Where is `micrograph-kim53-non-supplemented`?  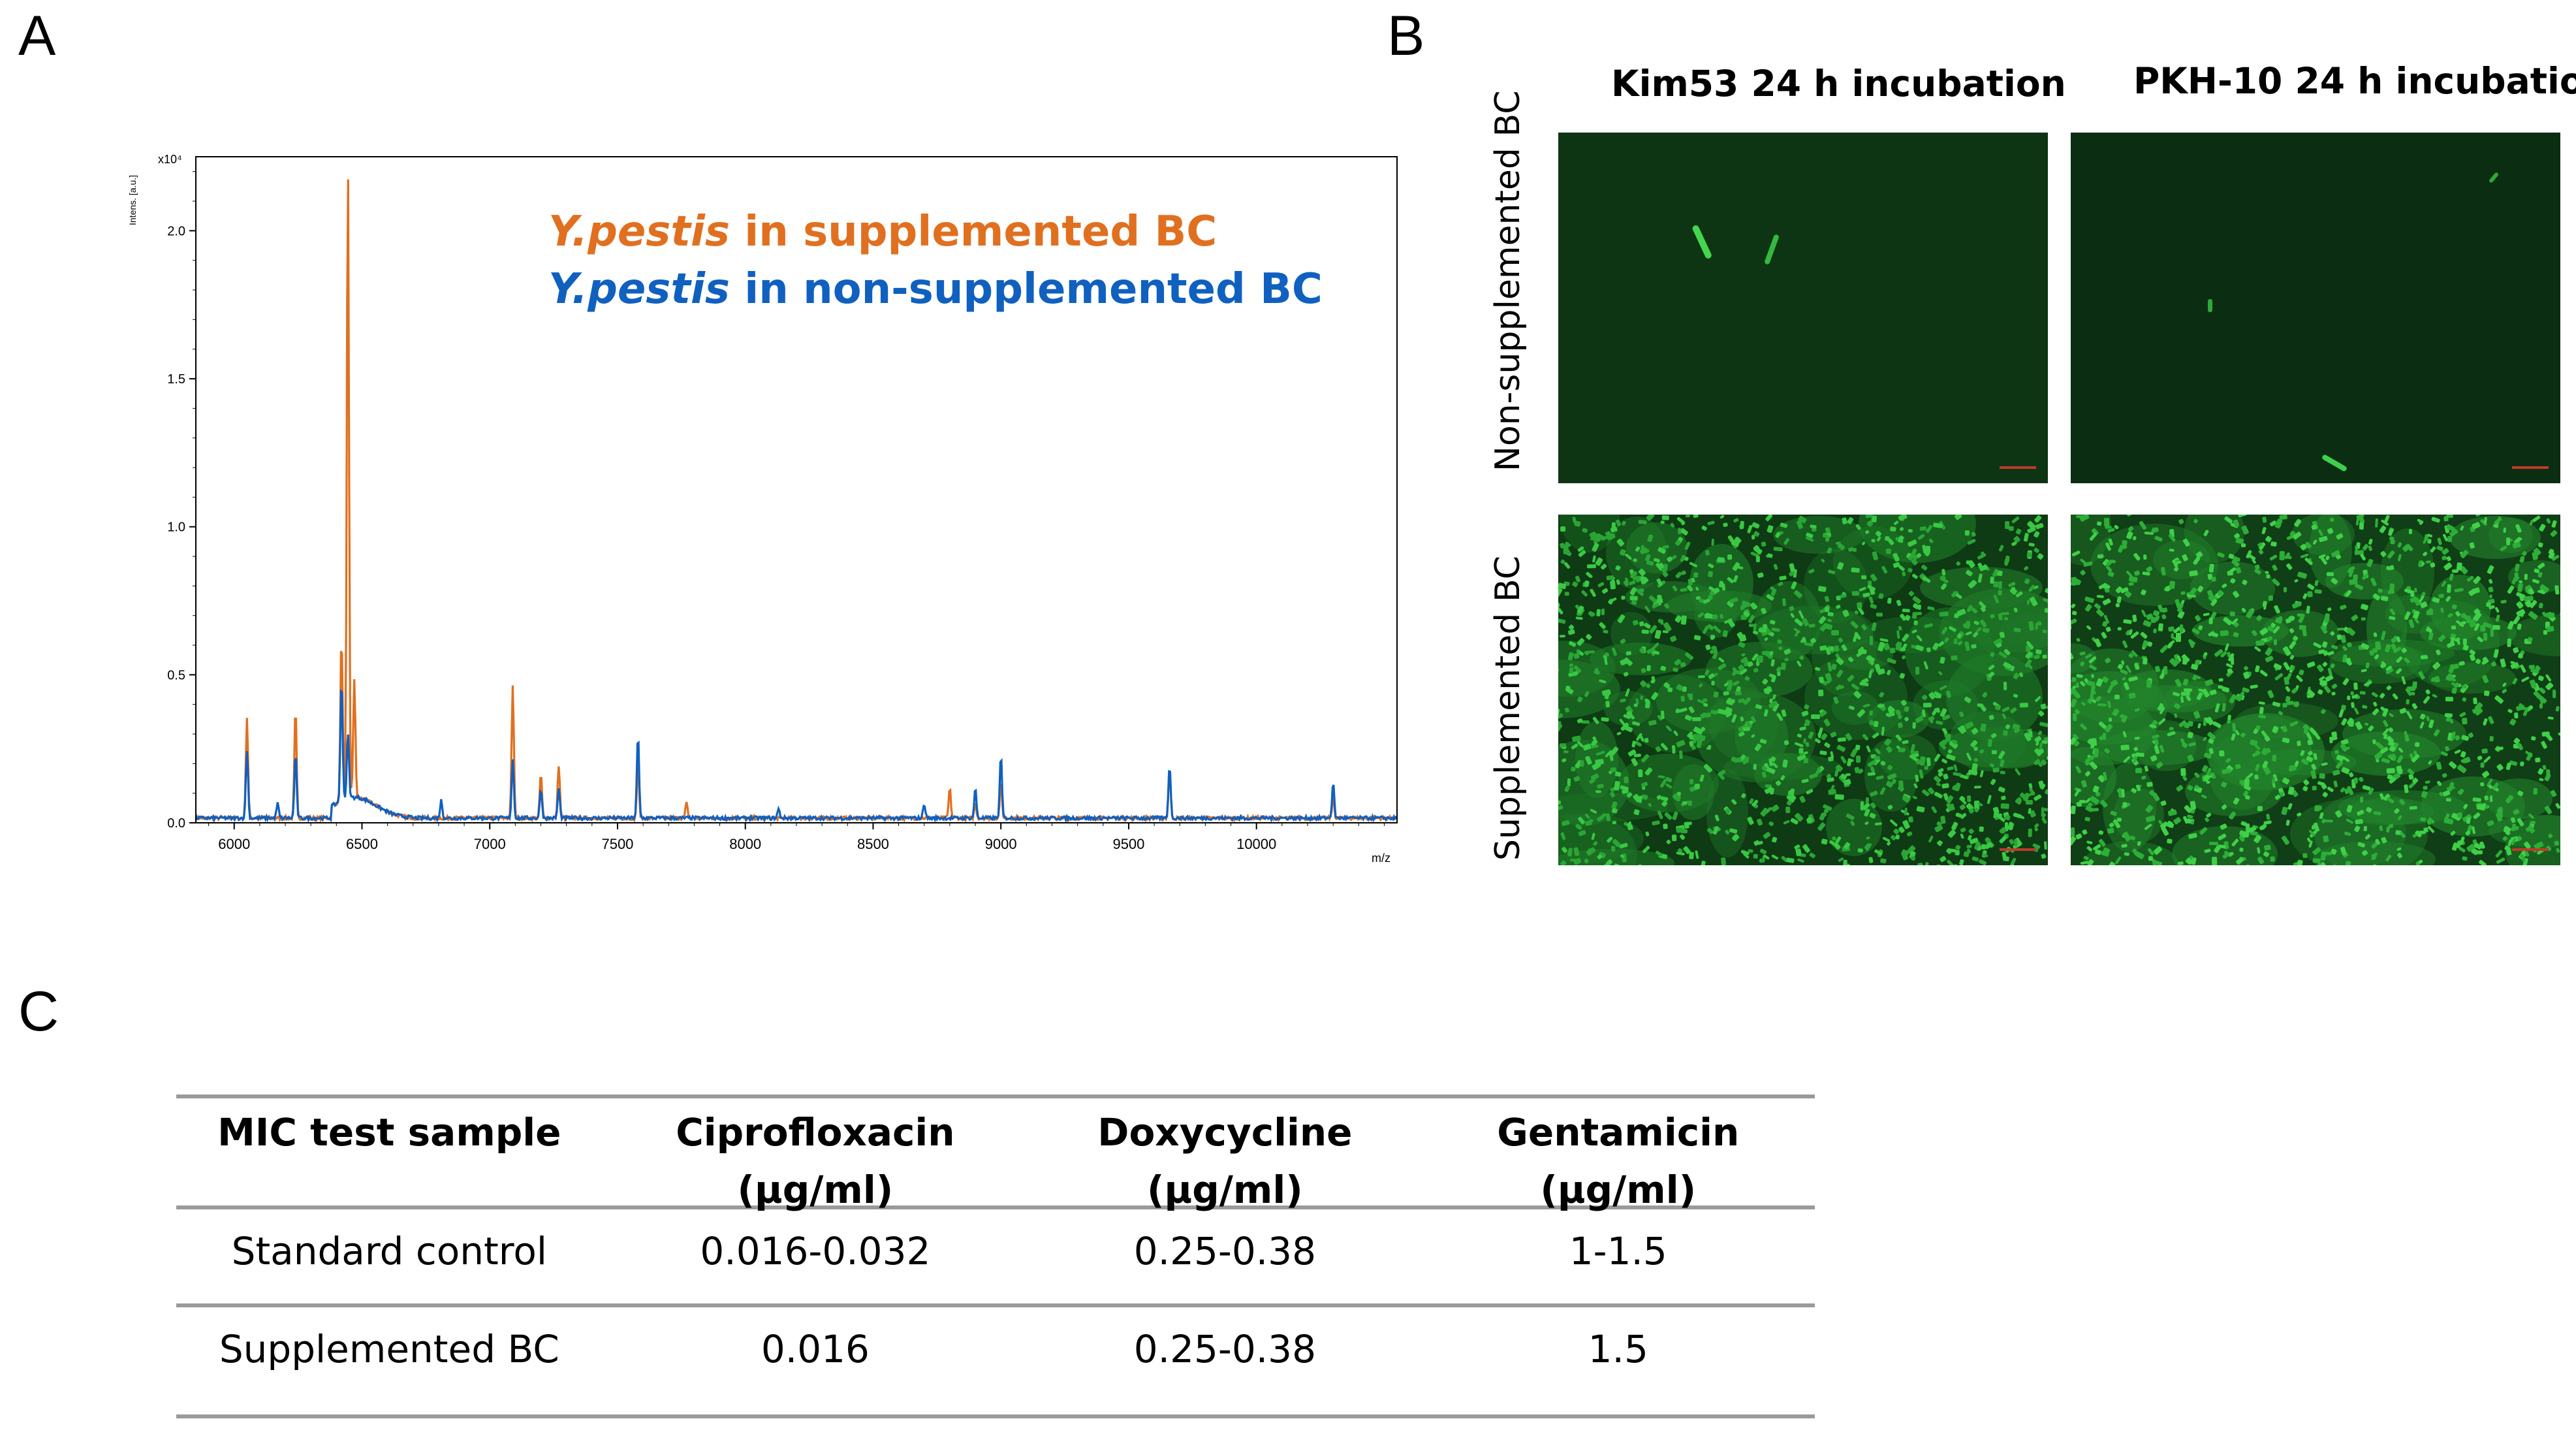
micrograph-kim53-non-supplemented is located at coordinates (1803, 308).